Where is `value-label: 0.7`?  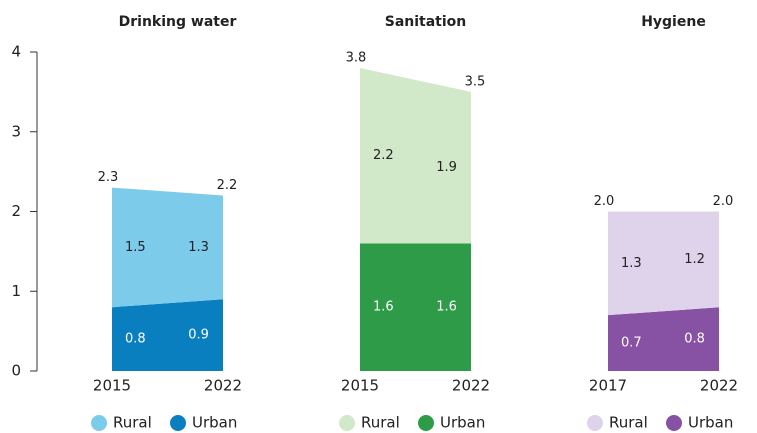 value-label: 0.7 is located at coordinates (631, 343).